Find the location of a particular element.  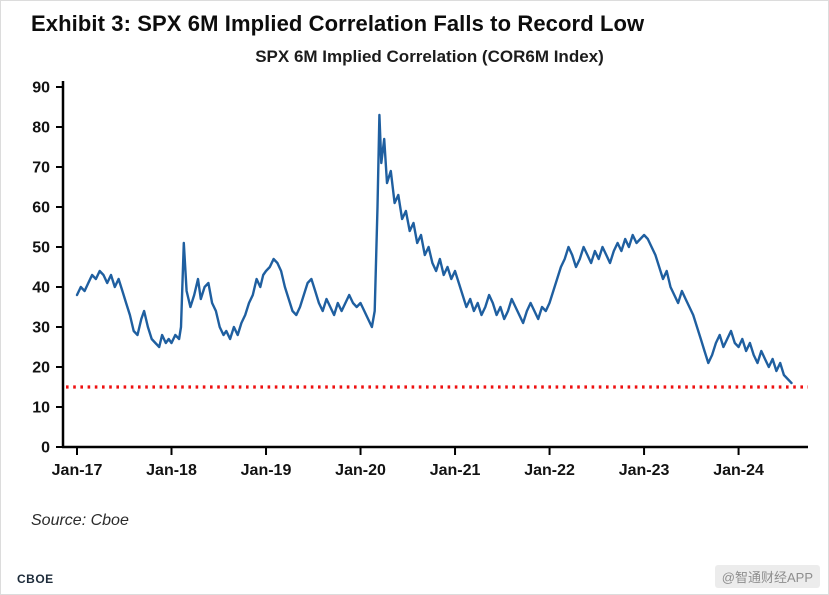

x-tick-label: Jan-23 is located at coordinates (644, 470).